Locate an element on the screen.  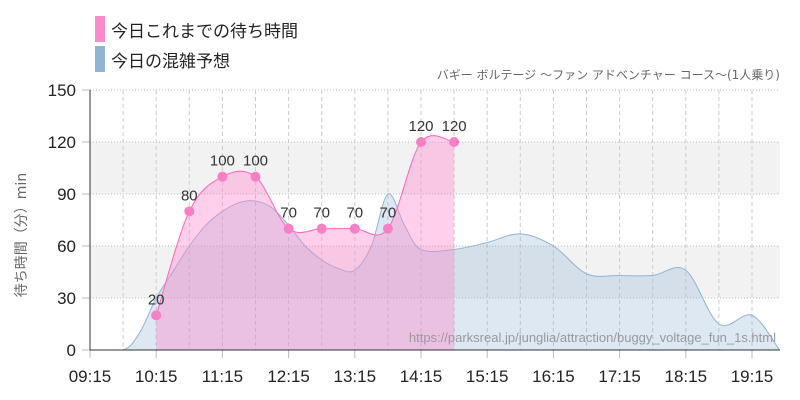
x-tick-label: 19:15 is located at coordinates (752, 376).